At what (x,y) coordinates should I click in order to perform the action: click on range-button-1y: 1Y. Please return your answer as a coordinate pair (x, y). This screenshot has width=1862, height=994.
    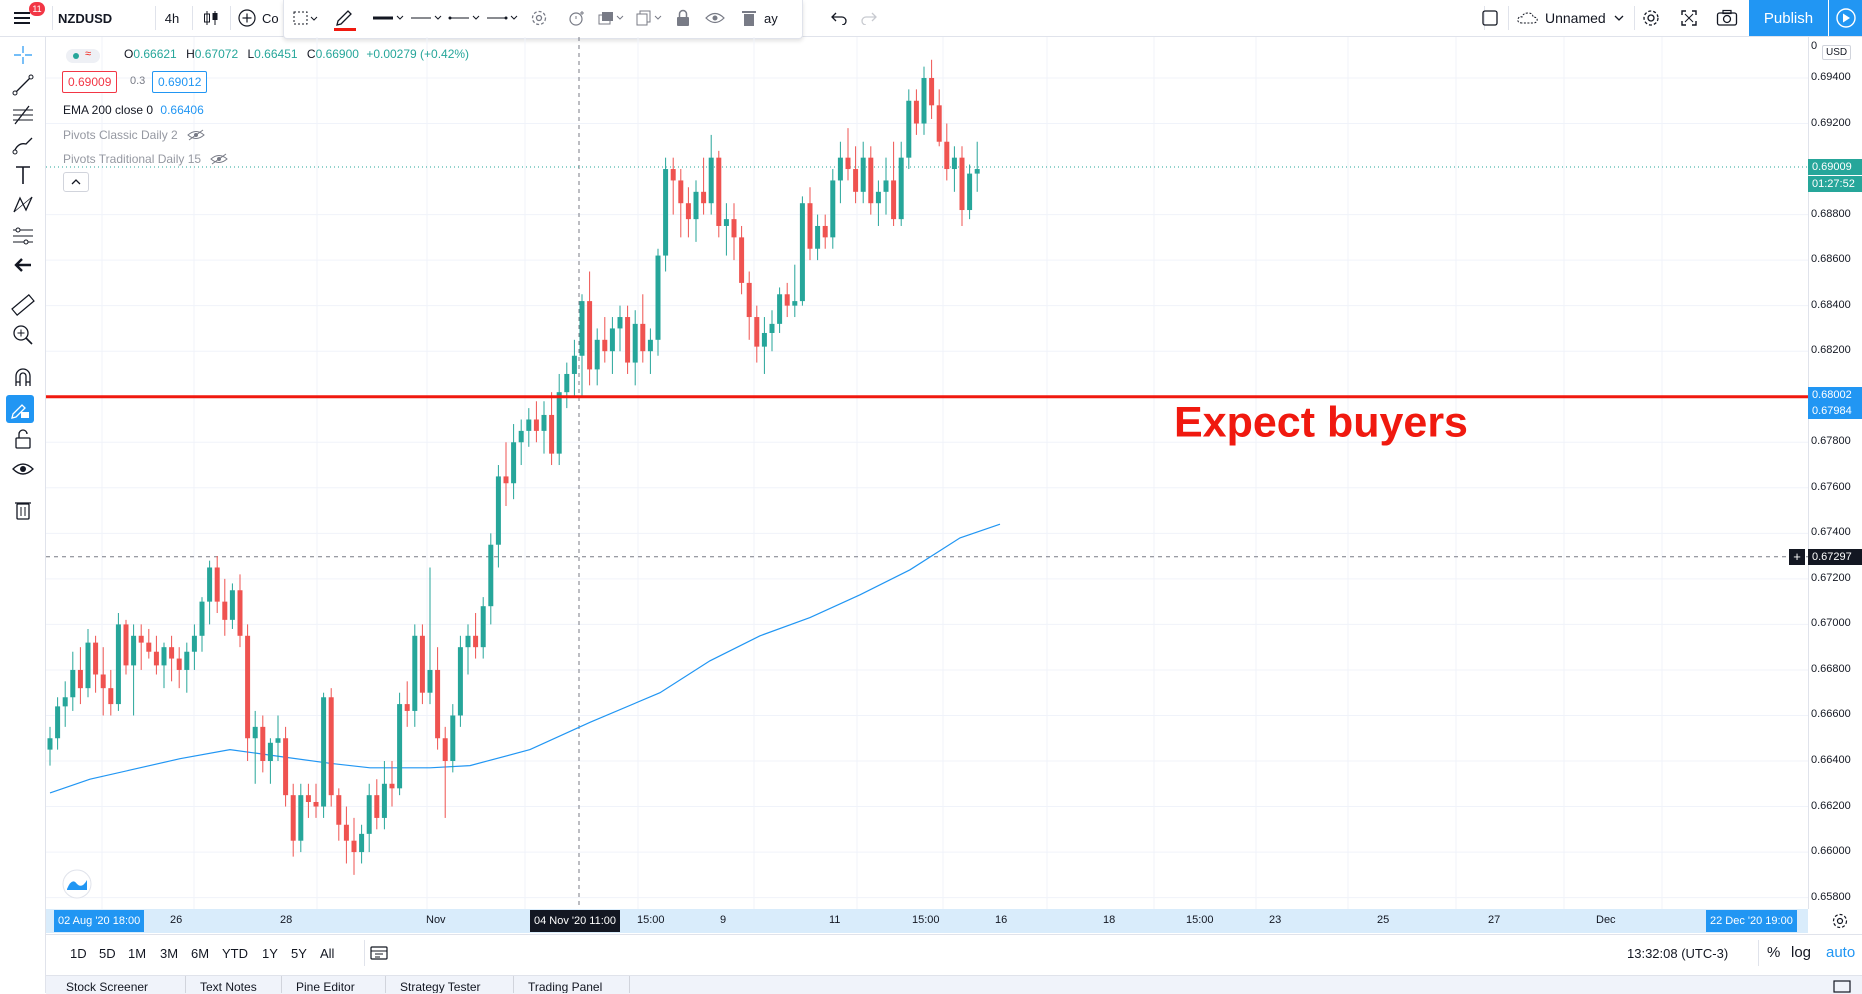
    Looking at the image, I should click on (270, 953).